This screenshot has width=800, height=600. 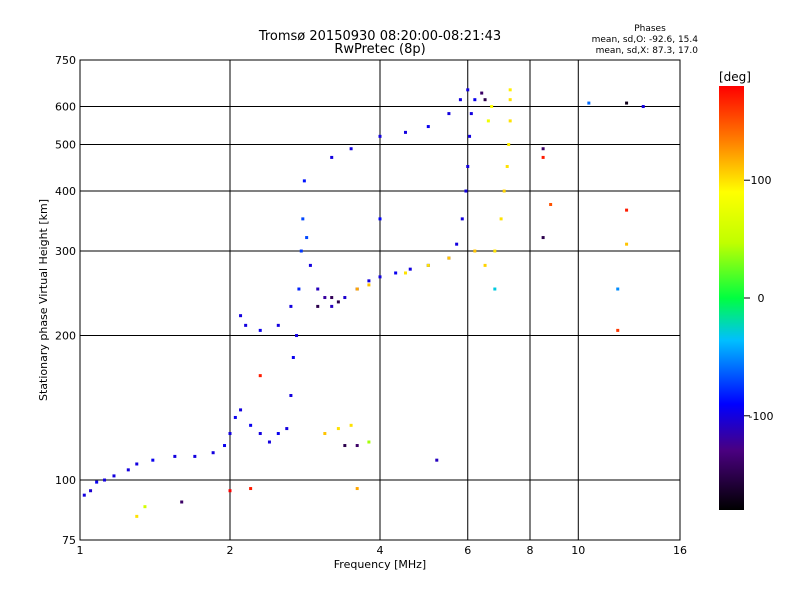 I want to click on phase-stats-x: mean, sd,X: 87.3, 17.0, so click(x=647, y=51).